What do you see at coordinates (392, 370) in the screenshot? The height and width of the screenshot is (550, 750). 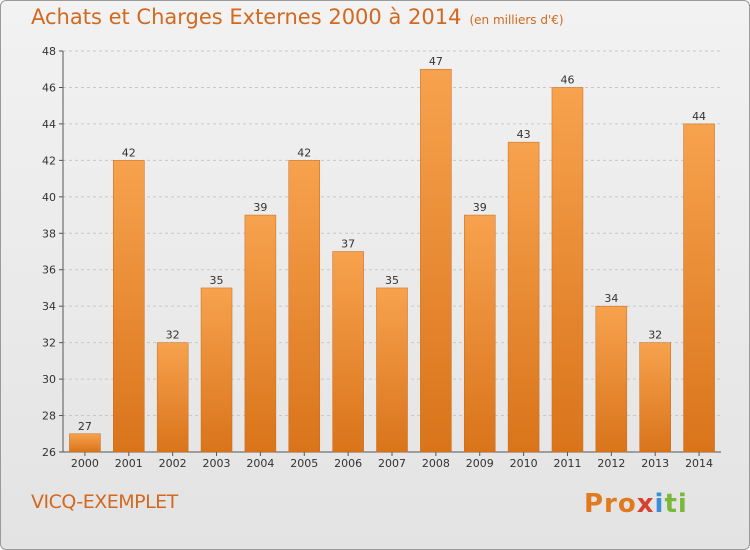 I see `bar-2007` at bounding box center [392, 370].